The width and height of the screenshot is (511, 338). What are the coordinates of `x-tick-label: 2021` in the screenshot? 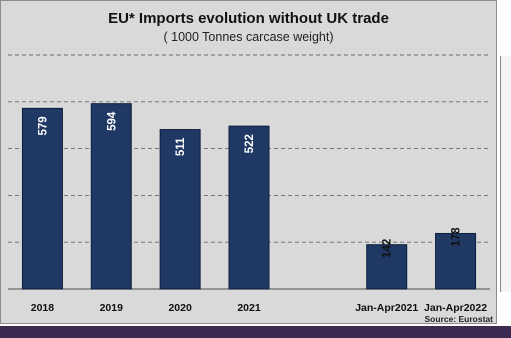 It's located at (249, 308).